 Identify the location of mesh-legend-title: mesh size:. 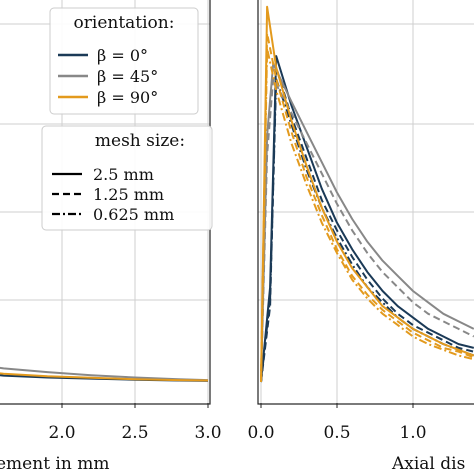
(140, 141).